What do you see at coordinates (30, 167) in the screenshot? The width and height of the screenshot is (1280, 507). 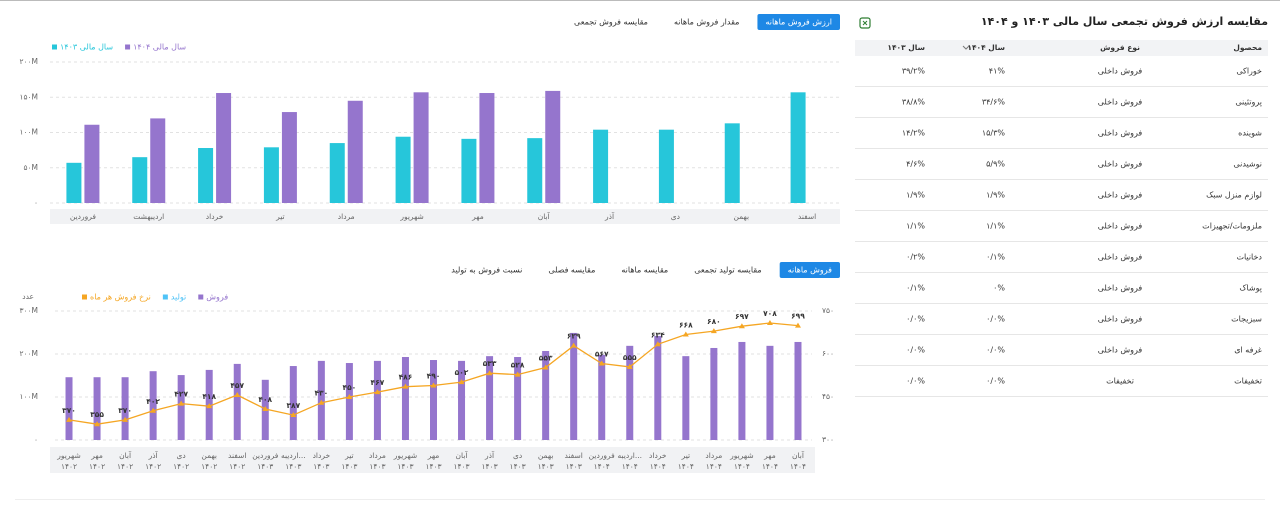 I see `y-tick-label: ۵۰M` at bounding box center [30, 167].